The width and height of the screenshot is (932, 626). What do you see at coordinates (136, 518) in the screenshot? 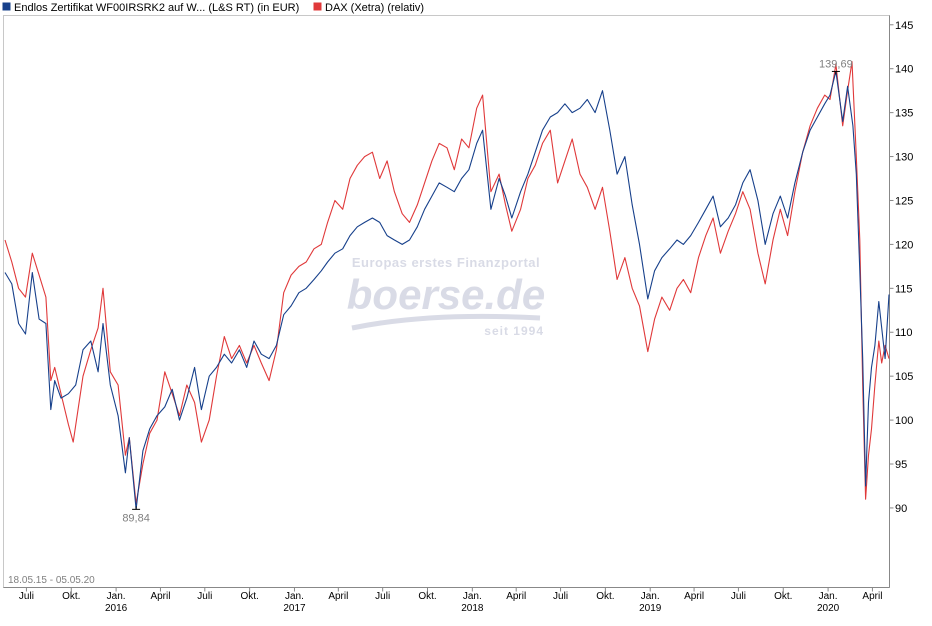
I see `annotation-label-min: 89,84` at bounding box center [136, 518].